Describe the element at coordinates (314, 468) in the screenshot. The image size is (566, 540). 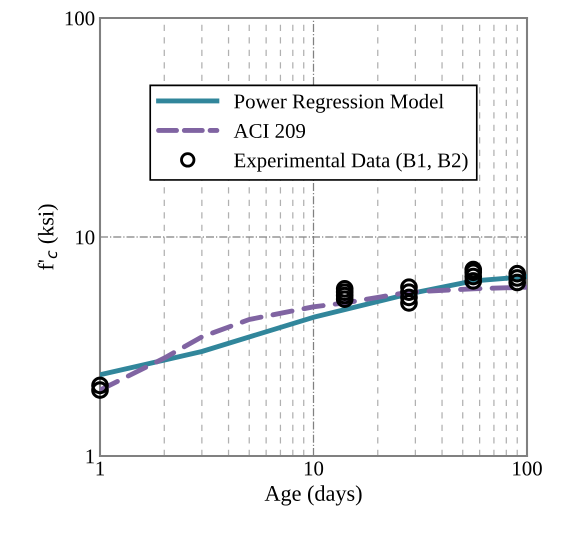
I see `x-tick-label: 10` at that location.